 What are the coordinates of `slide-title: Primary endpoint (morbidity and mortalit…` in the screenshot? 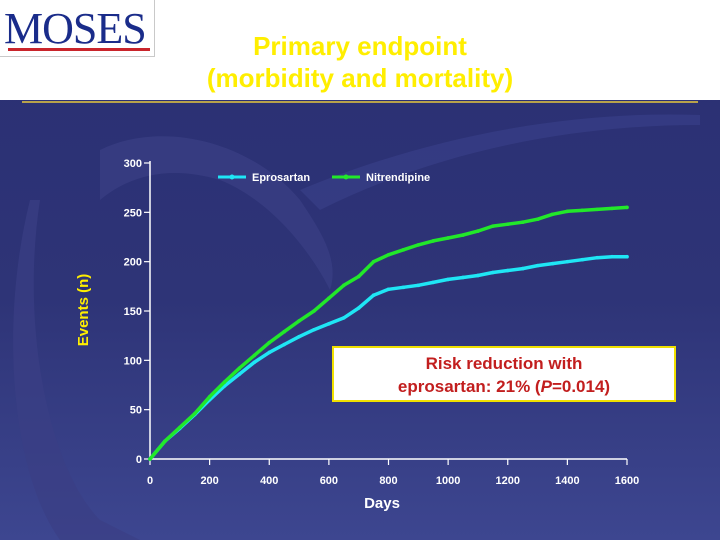 It's located at (360, 62).